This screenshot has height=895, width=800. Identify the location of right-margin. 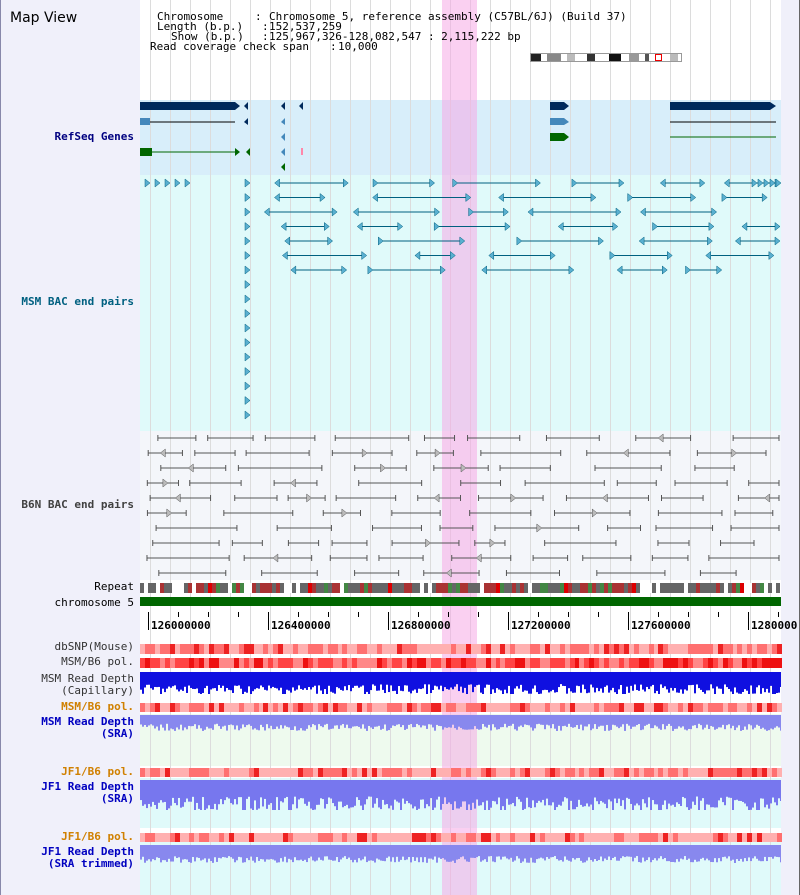
(790, 447).